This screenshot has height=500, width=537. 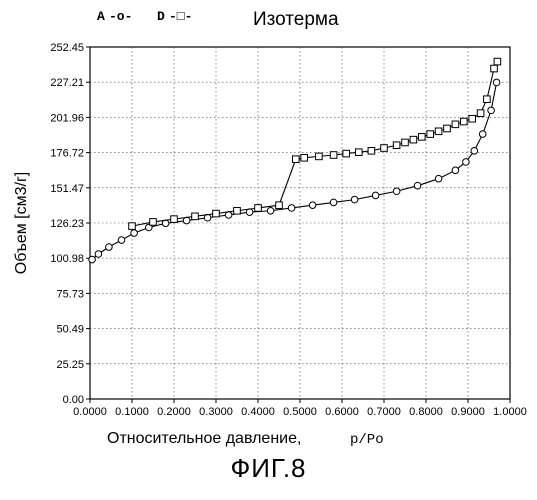 I want to click on legend: A -o- D -□-, so click(x=144, y=16).